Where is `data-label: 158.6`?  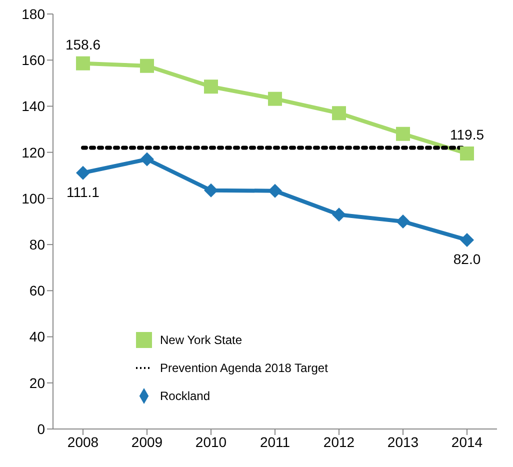
data-label: 158.6 is located at coordinates (83, 44).